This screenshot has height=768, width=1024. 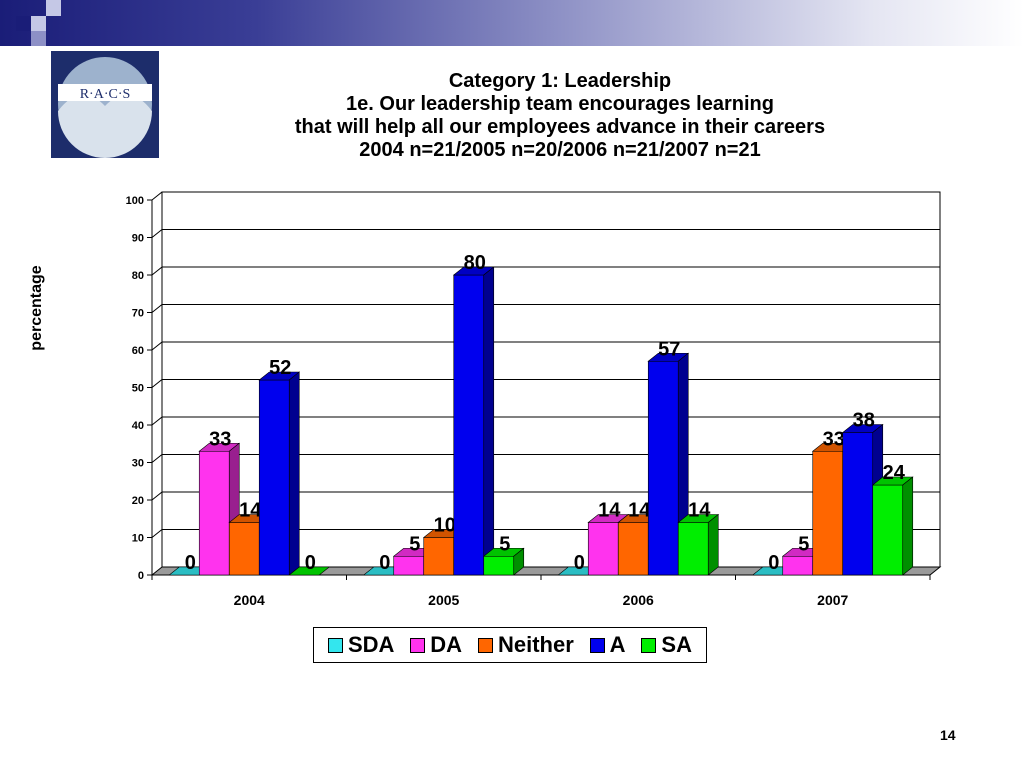 What do you see at coordinates (864, 421) in the screenshot?
I see `data-label-a-2007: 38` at bounding box center [864, 421].